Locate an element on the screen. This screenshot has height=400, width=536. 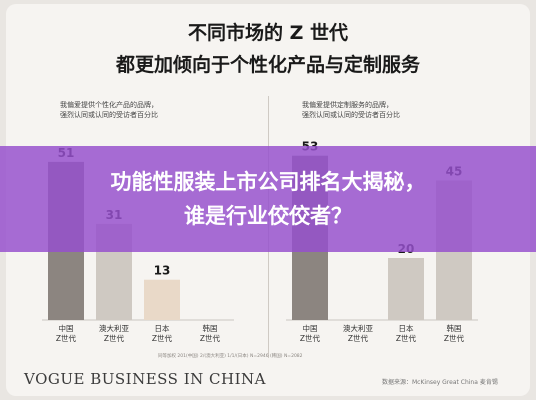
chart-title-line1: 不同市场的 Z 世代 is located at coordinates (267, 33).